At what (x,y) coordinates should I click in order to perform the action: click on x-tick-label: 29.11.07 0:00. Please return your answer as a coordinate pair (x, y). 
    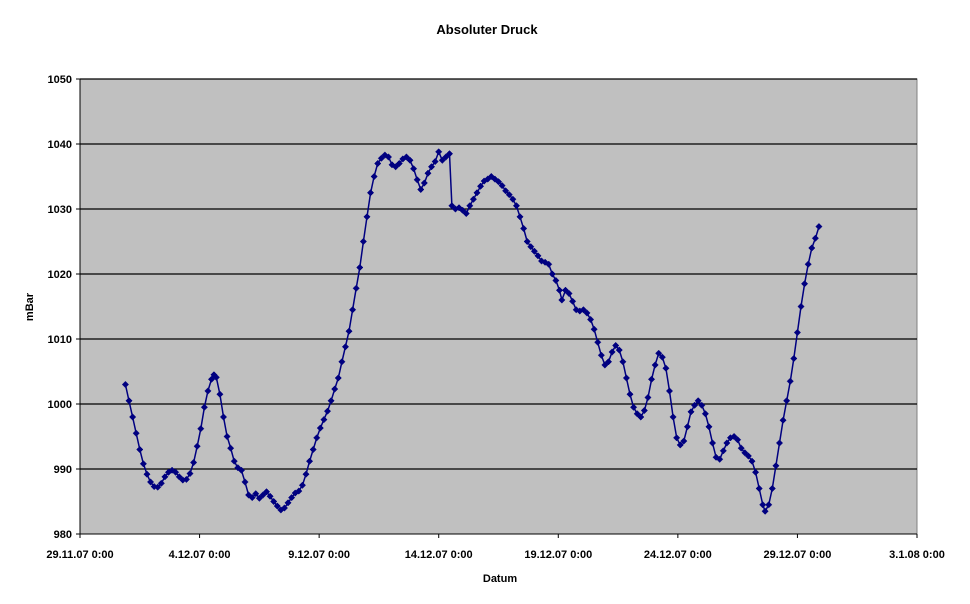
    Looking at the image, I should click on (79, 555).